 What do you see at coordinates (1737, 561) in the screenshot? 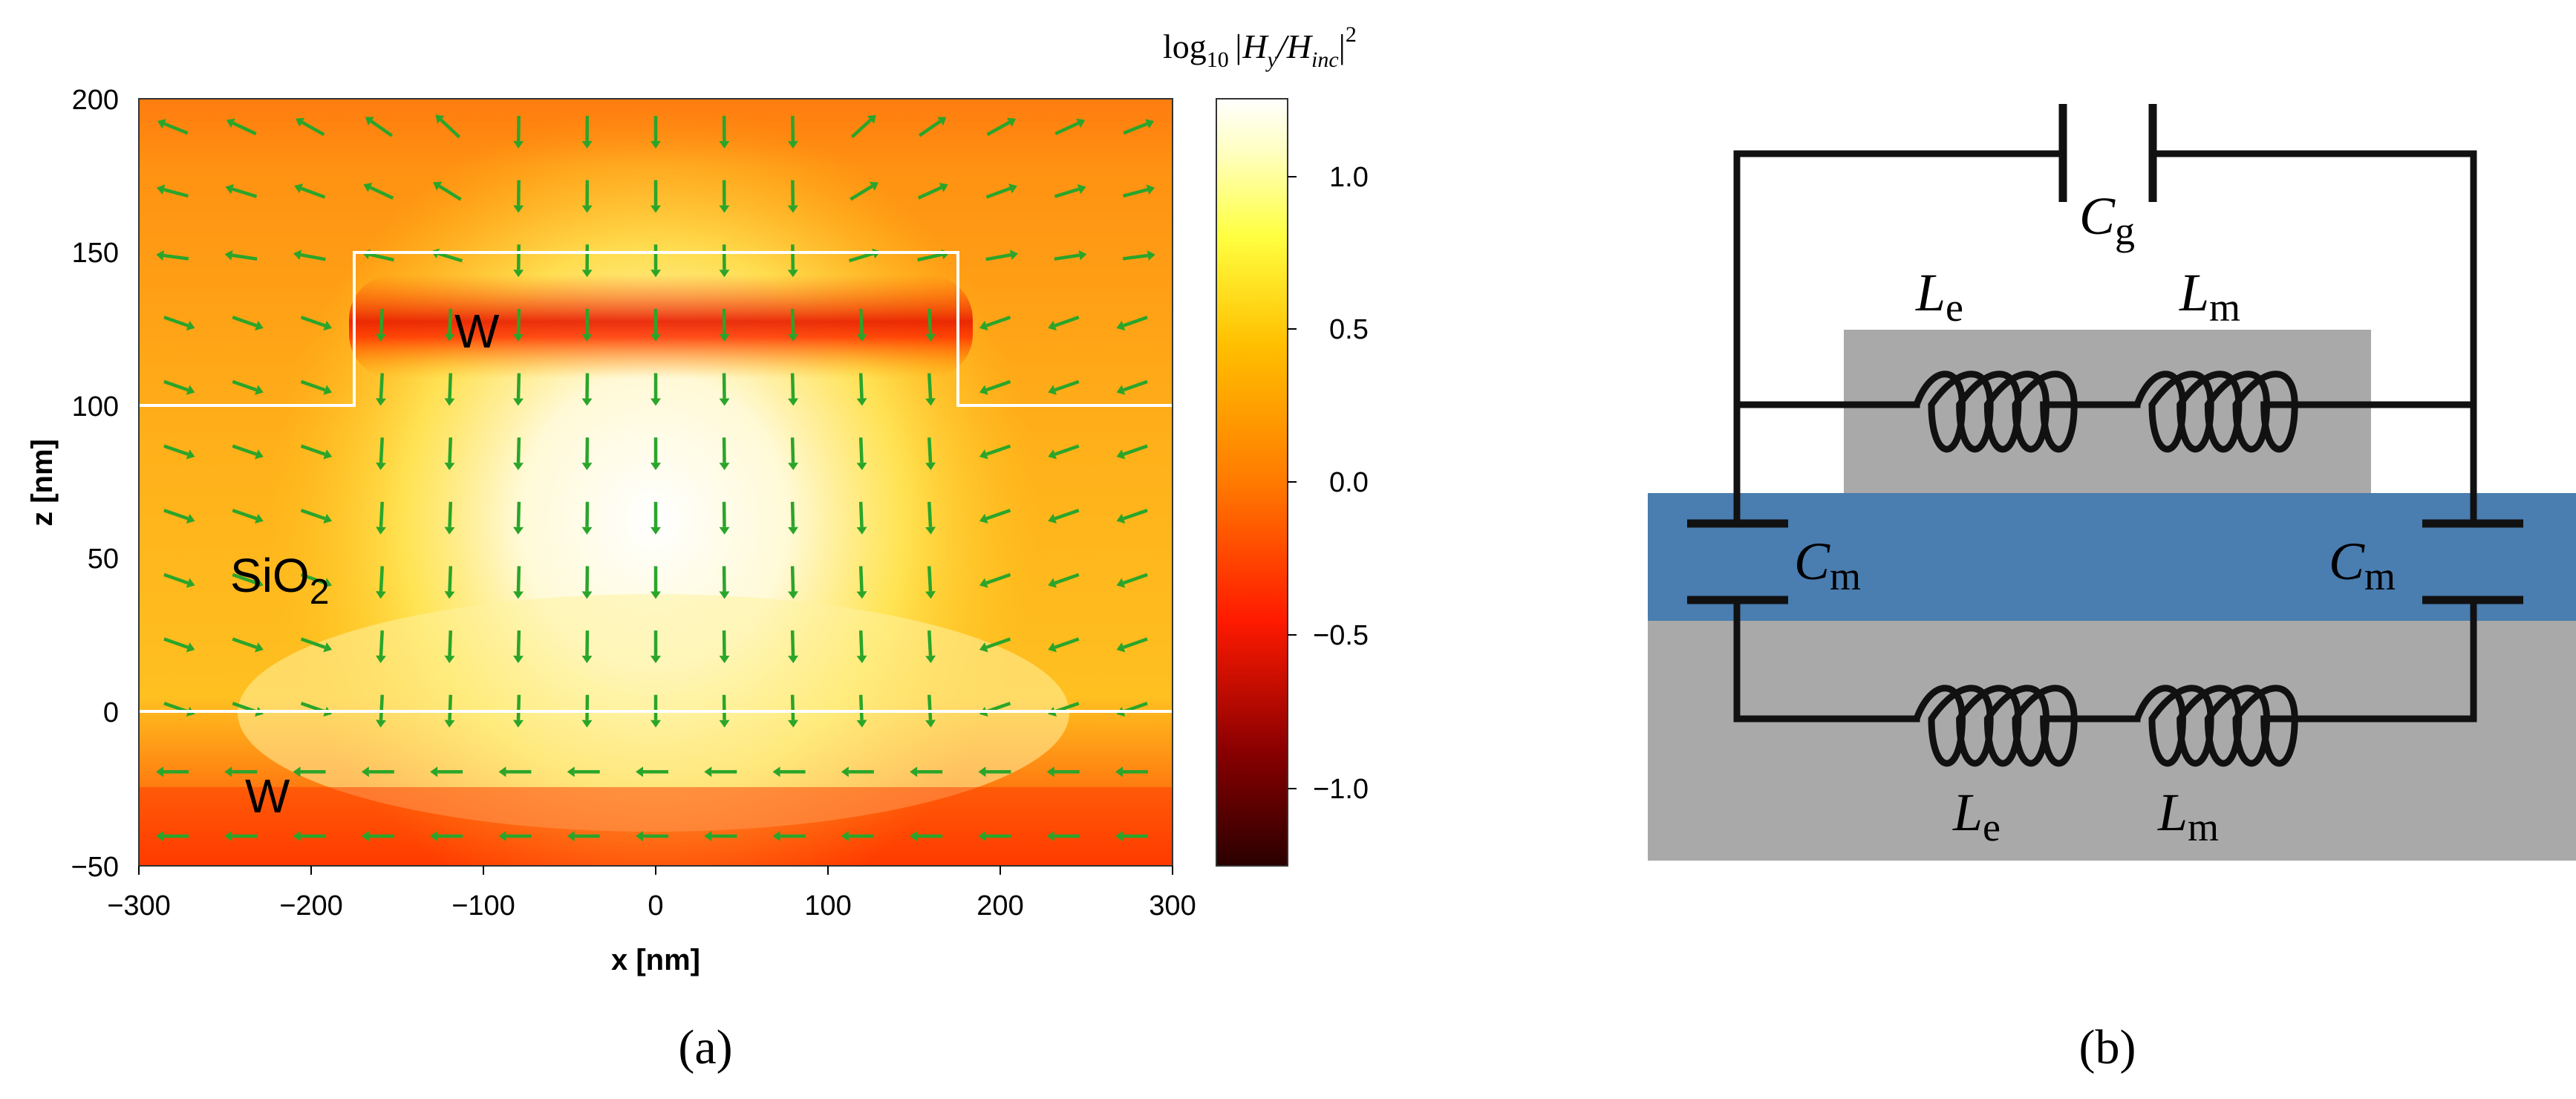
I see `capacitor-cm-left` at bounding box center [1737, 561].